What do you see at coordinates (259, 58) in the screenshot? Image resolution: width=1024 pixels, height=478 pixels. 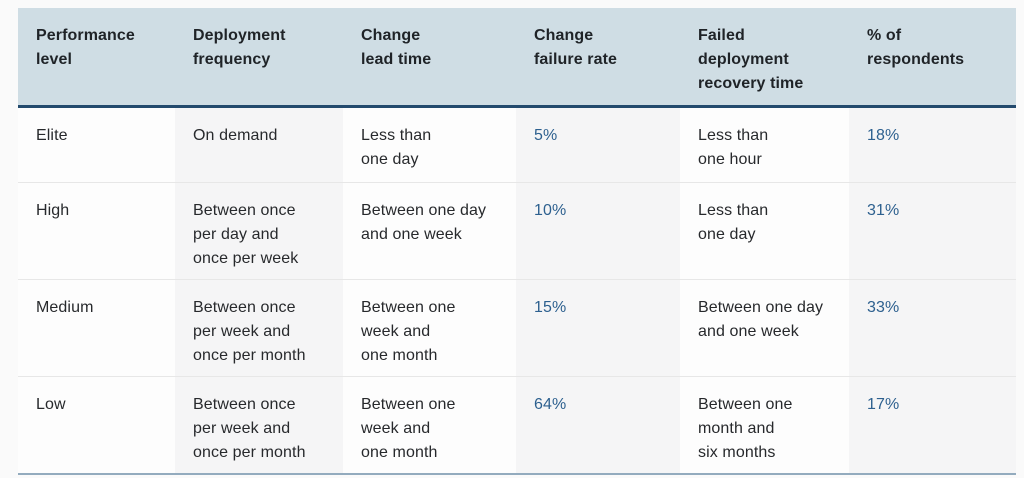 I see `column-header-deployment-frequency: Deployment frequency` at bounding box center [259, 58].